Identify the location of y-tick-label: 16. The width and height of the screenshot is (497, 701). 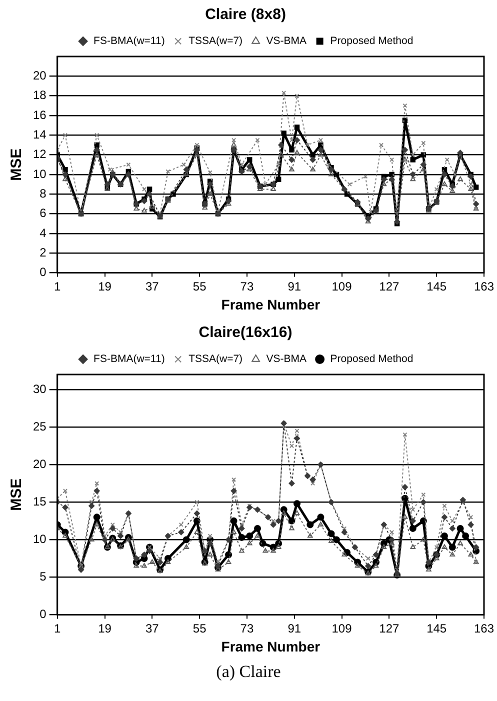
(39, 115).